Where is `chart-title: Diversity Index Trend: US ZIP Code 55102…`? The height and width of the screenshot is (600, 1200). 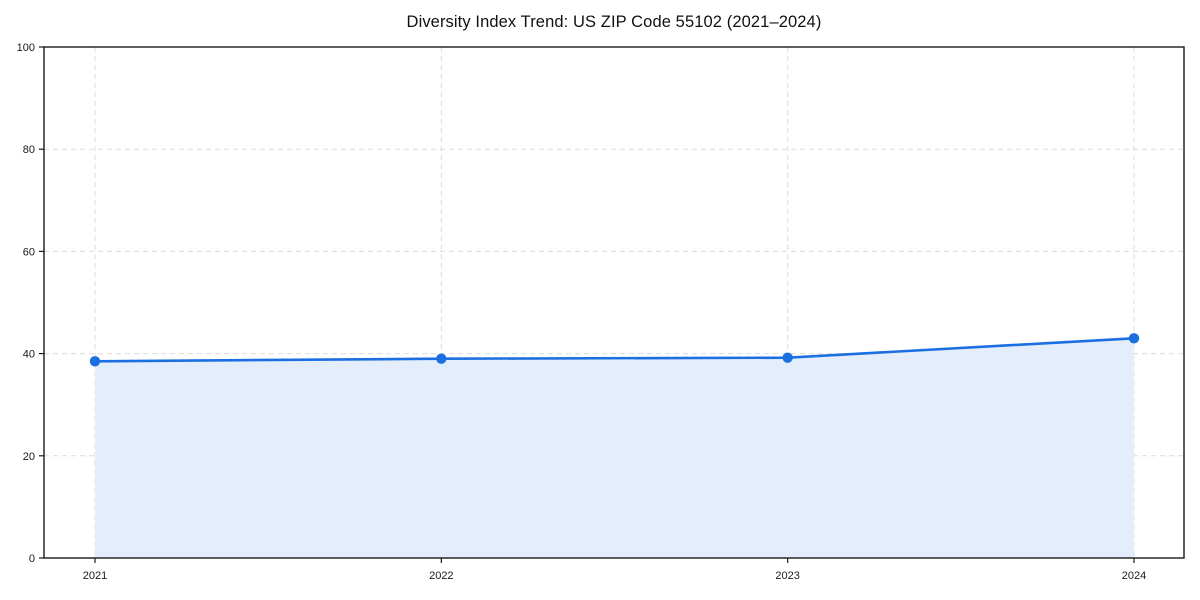 chart-title: Diversity Index Trend: US ZIP Code 55102… is located at coordinates (614, 22).